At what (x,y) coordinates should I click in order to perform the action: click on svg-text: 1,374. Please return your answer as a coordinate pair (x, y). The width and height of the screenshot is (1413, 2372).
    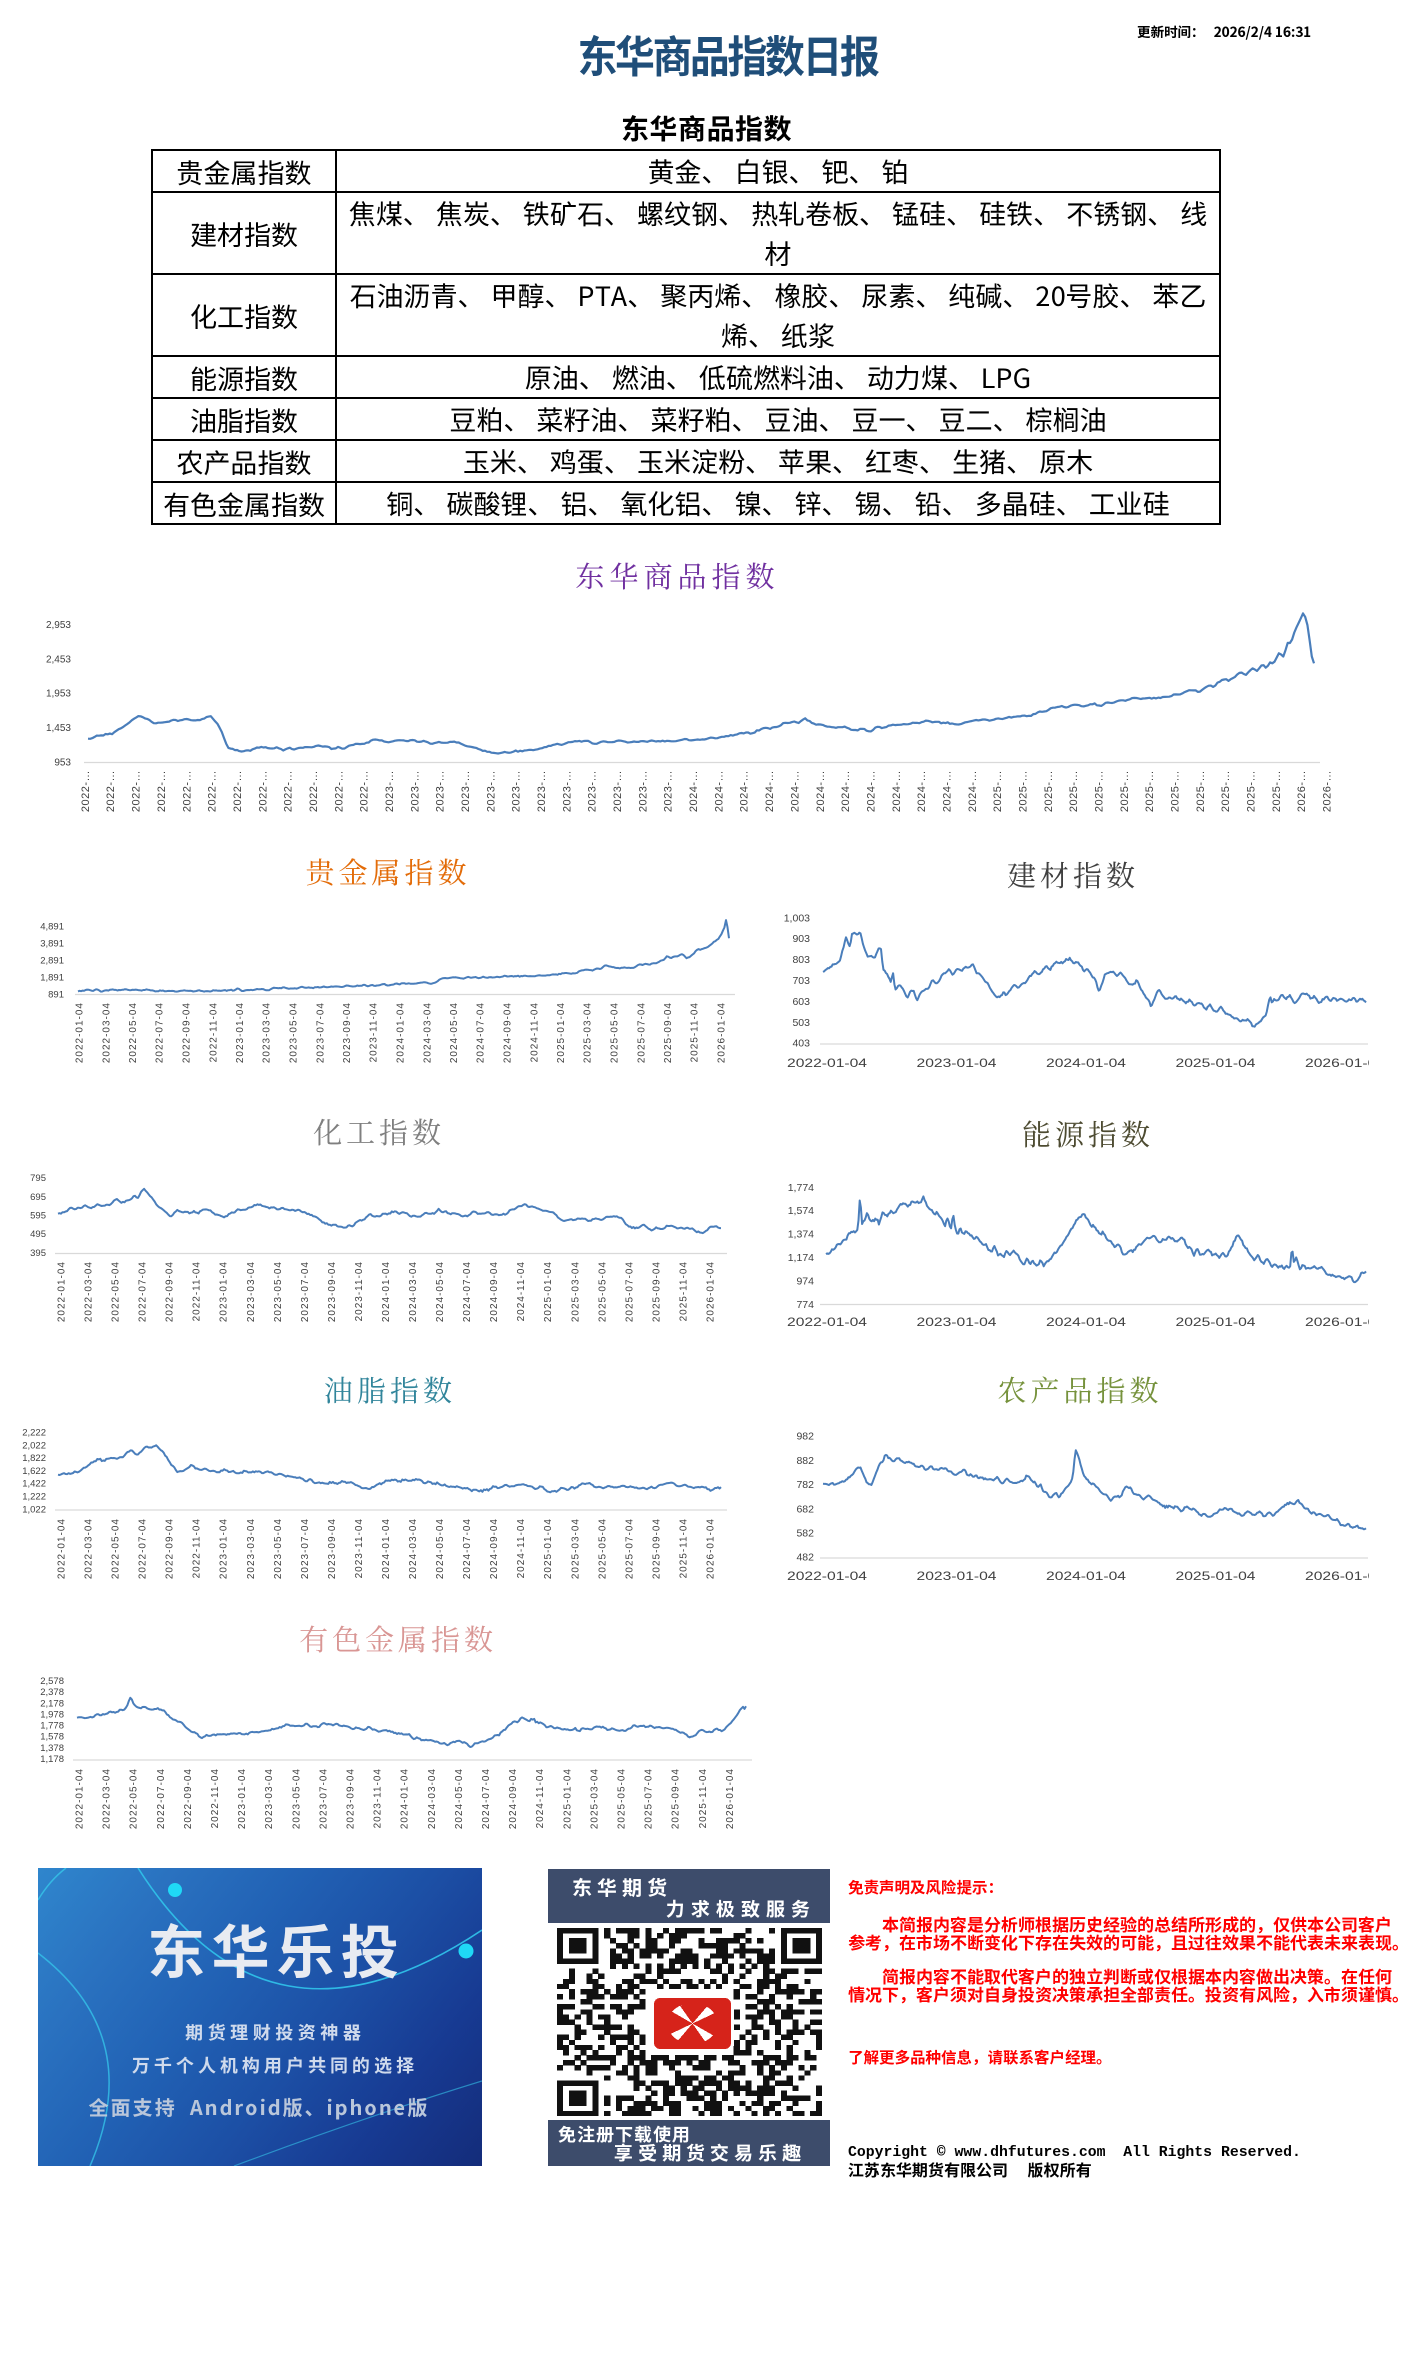
    Looking at the image, I should click on (801, 1235).